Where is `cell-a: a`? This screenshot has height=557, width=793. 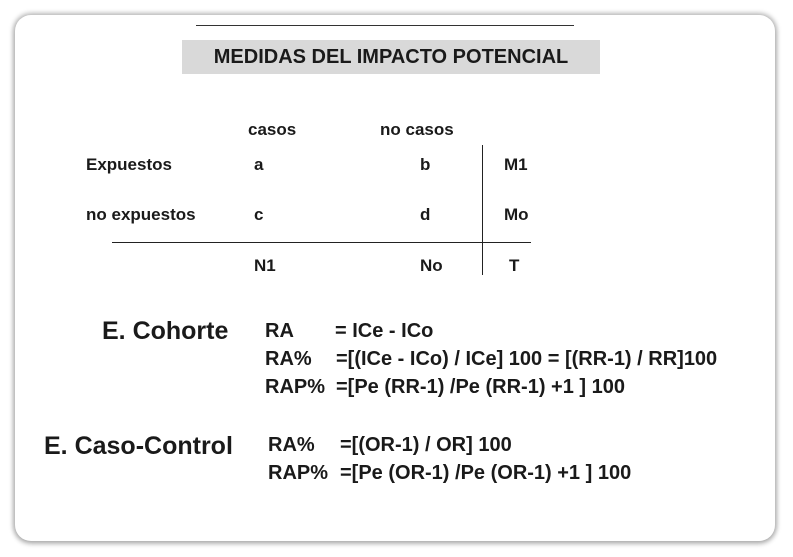
cell-a: a is located at coordinates (259, 164).